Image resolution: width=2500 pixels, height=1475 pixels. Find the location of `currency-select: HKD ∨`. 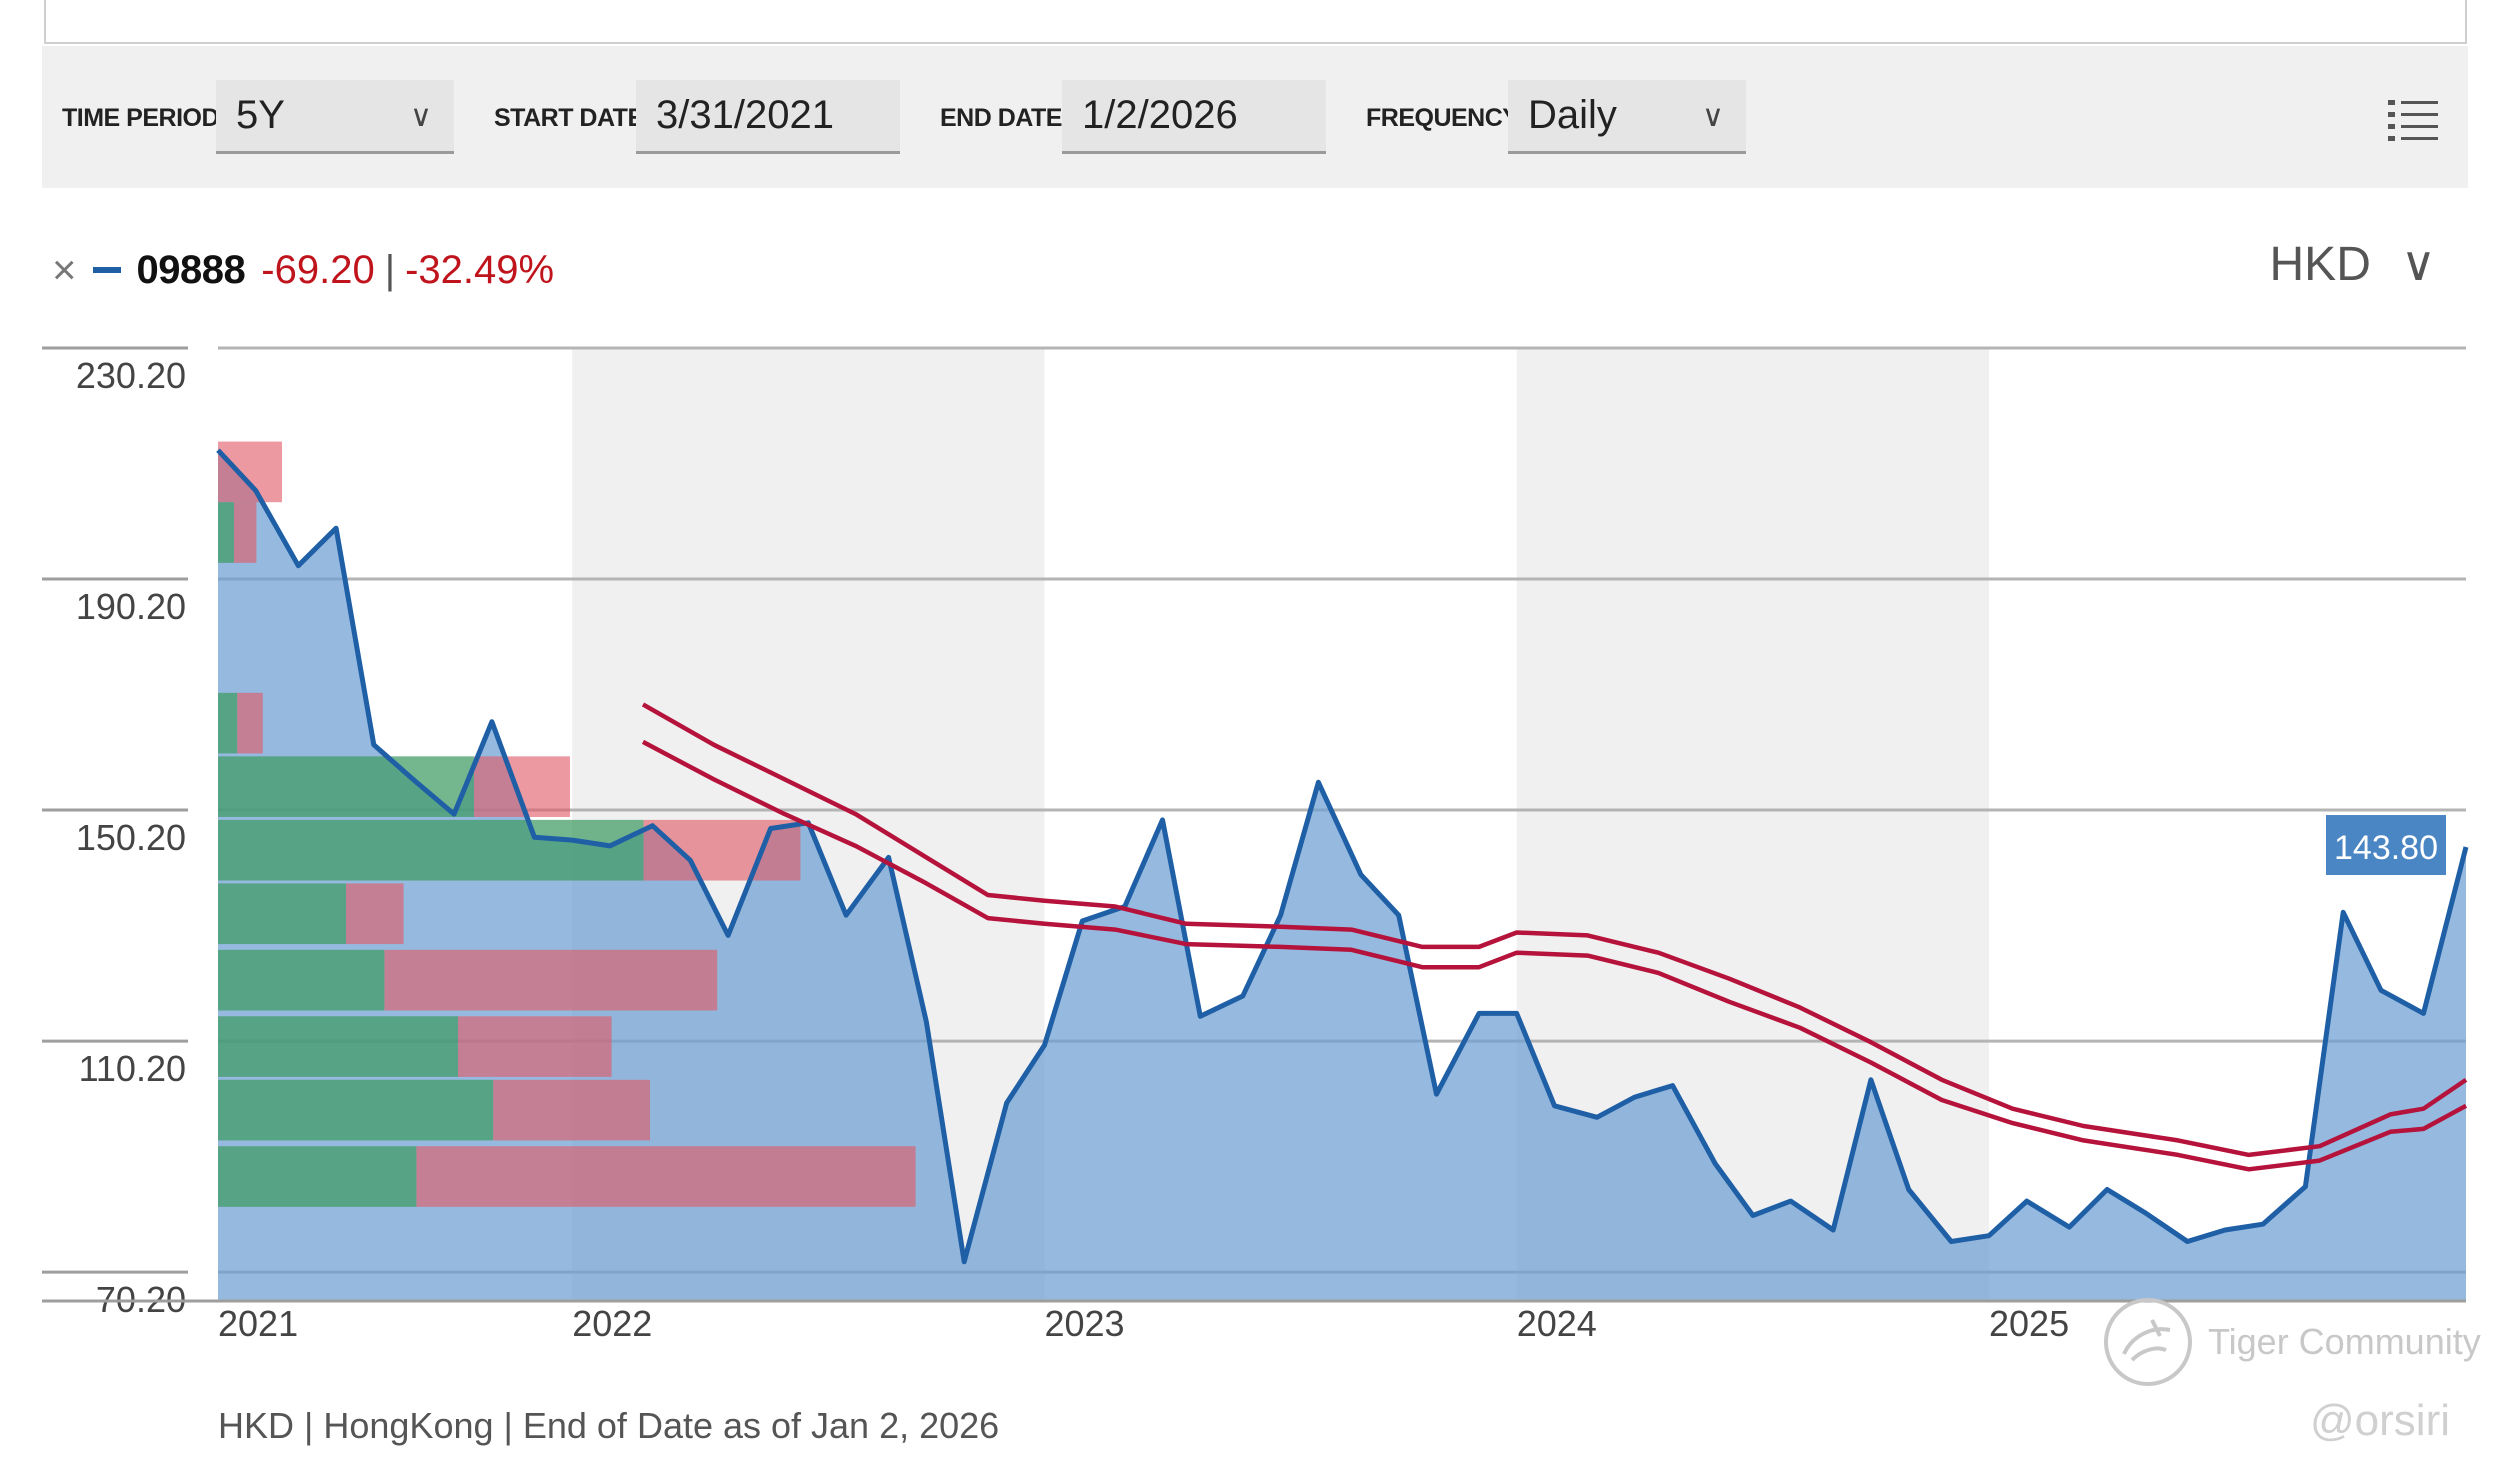

currency-select: HKD ∨ is located at coordinates (2353, 264).